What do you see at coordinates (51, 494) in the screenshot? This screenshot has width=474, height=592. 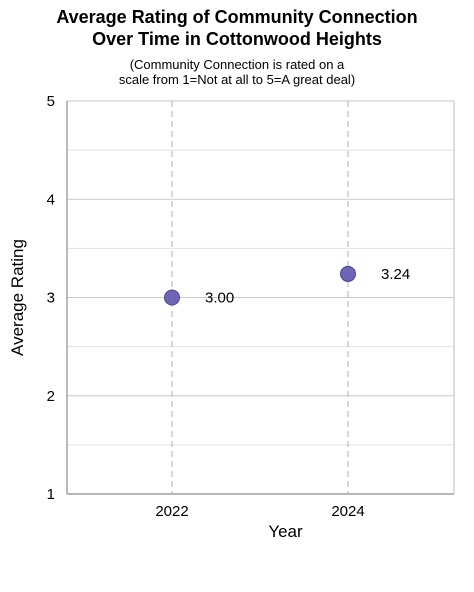 I see `y-tick-label: 1` at bounding box center [51, 494].